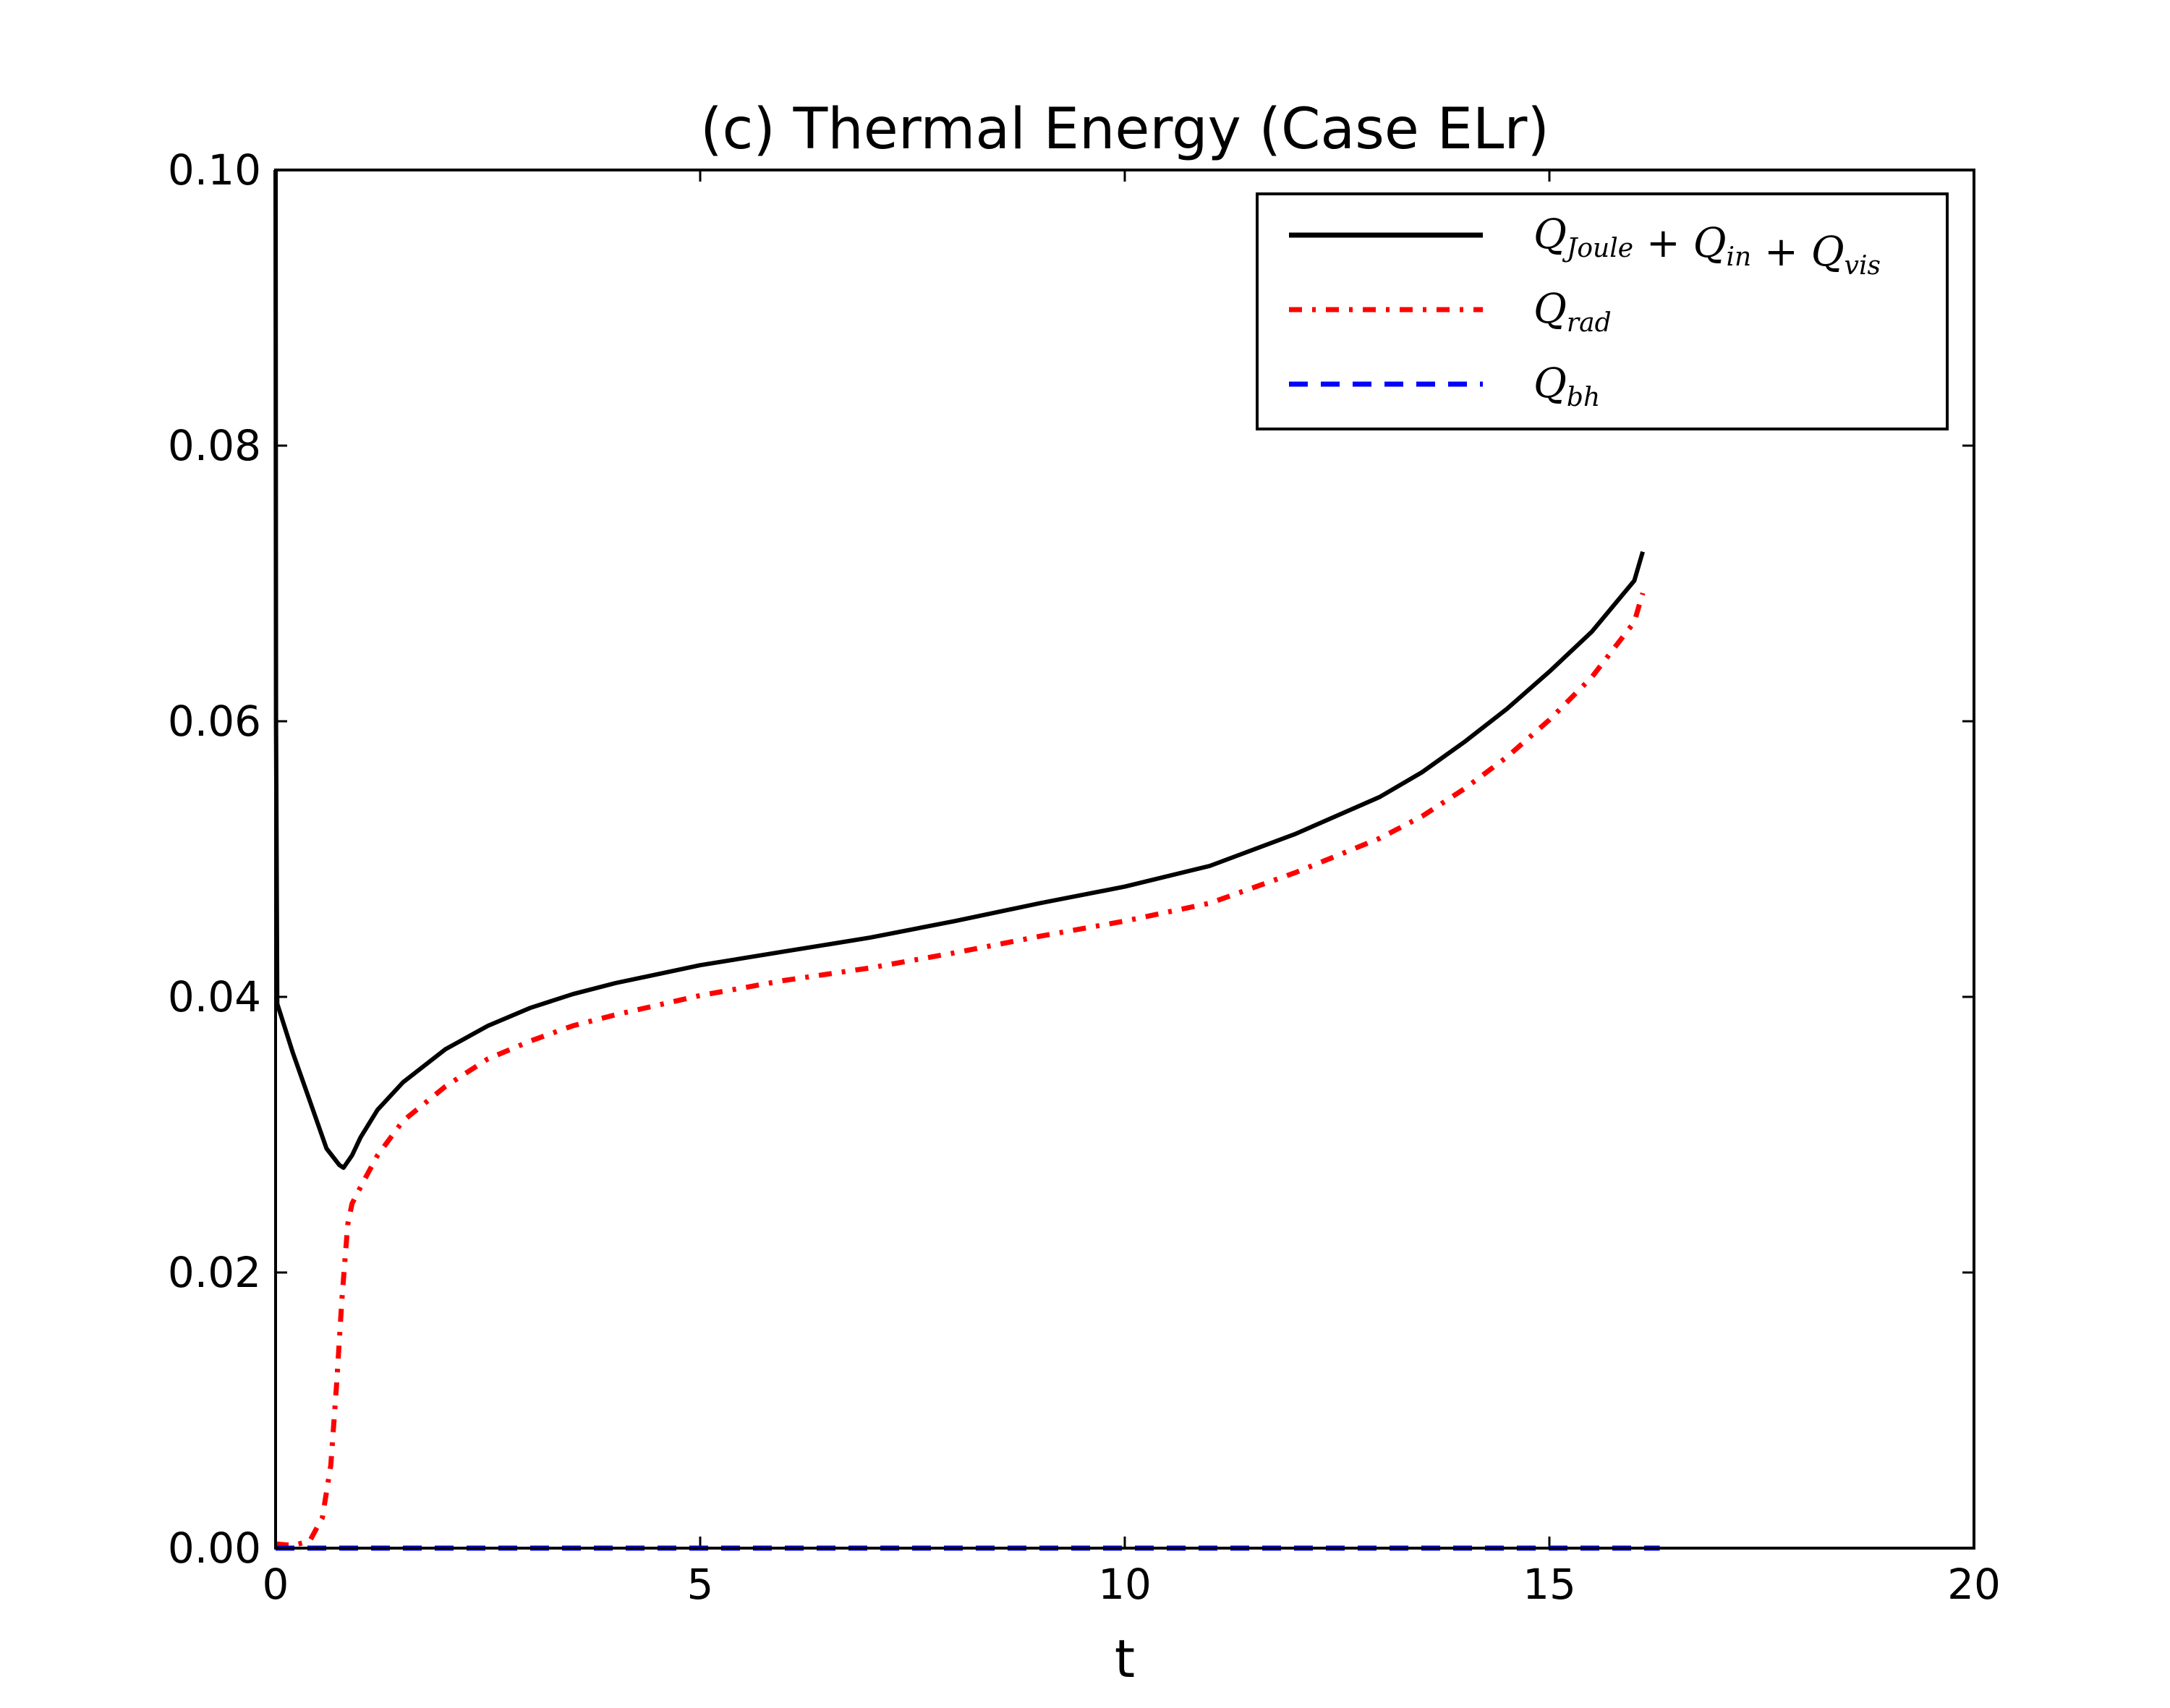 This screenshot has height=1708, width=2170. Describe the element at coordinates (1974, 1584) in the screenshot. I see `x-tick-label: 20` at that location.